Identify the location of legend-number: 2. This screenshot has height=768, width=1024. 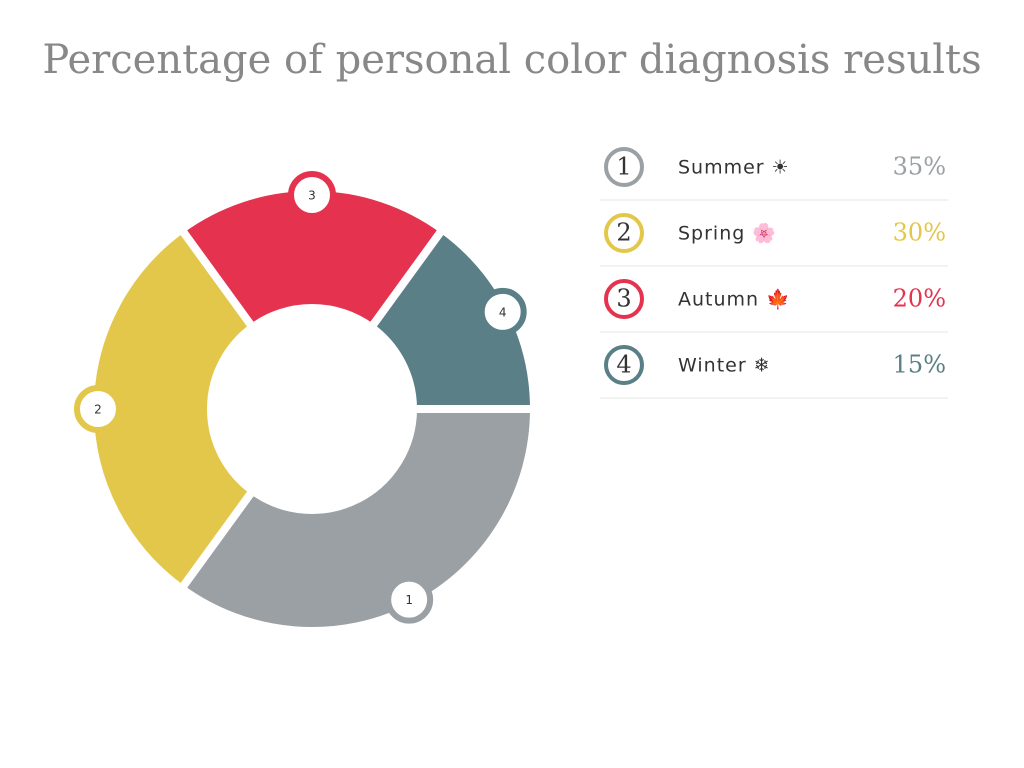
(623, 233).